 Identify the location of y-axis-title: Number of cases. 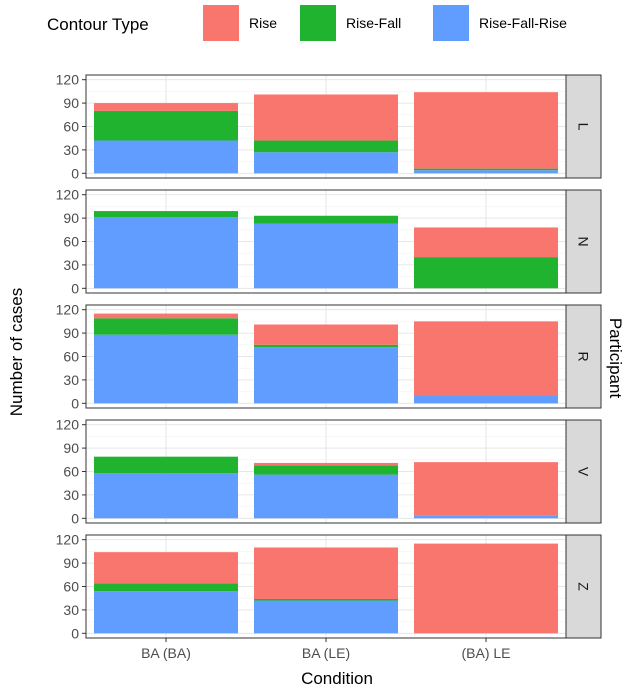
(16, 352).